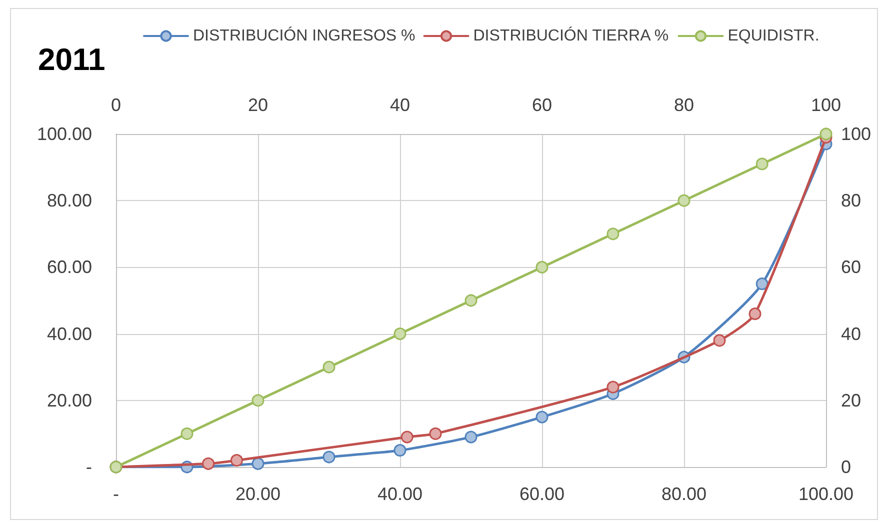 This screenshot has height=529, width=887. What do you see at coordinates (851, 267) in the screenshot?
I see `y2-tick-label: 60` at bounding box center [851, 267].